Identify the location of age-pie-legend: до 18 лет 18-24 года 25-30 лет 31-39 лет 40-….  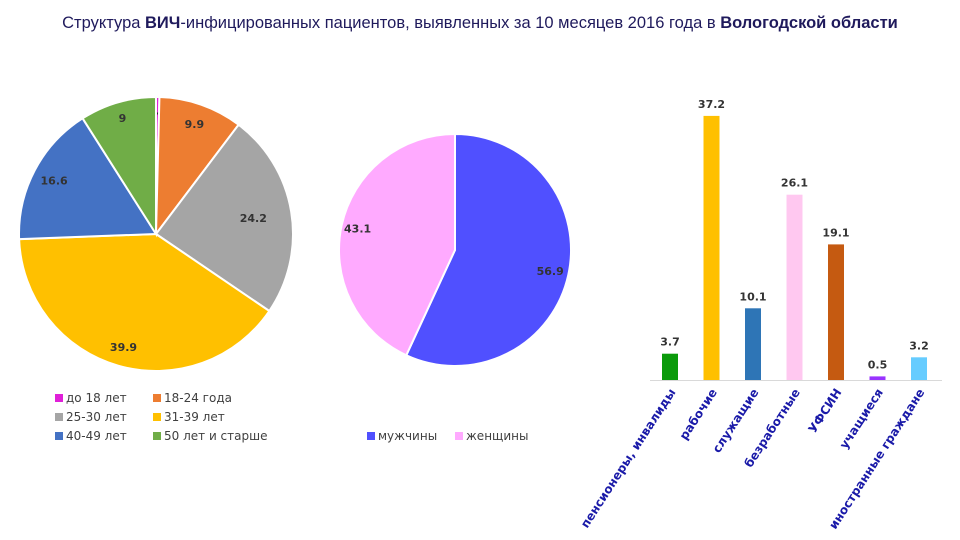
(161, 417).